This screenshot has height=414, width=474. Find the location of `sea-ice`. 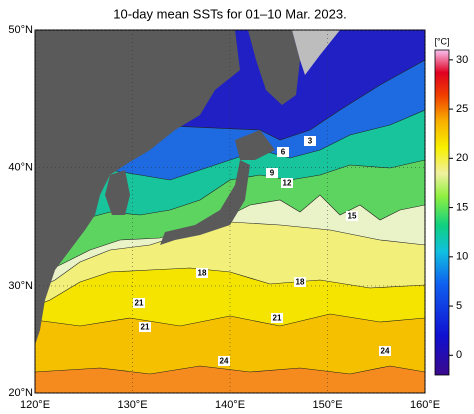

sea-ice is located at coordinates (316, 52).